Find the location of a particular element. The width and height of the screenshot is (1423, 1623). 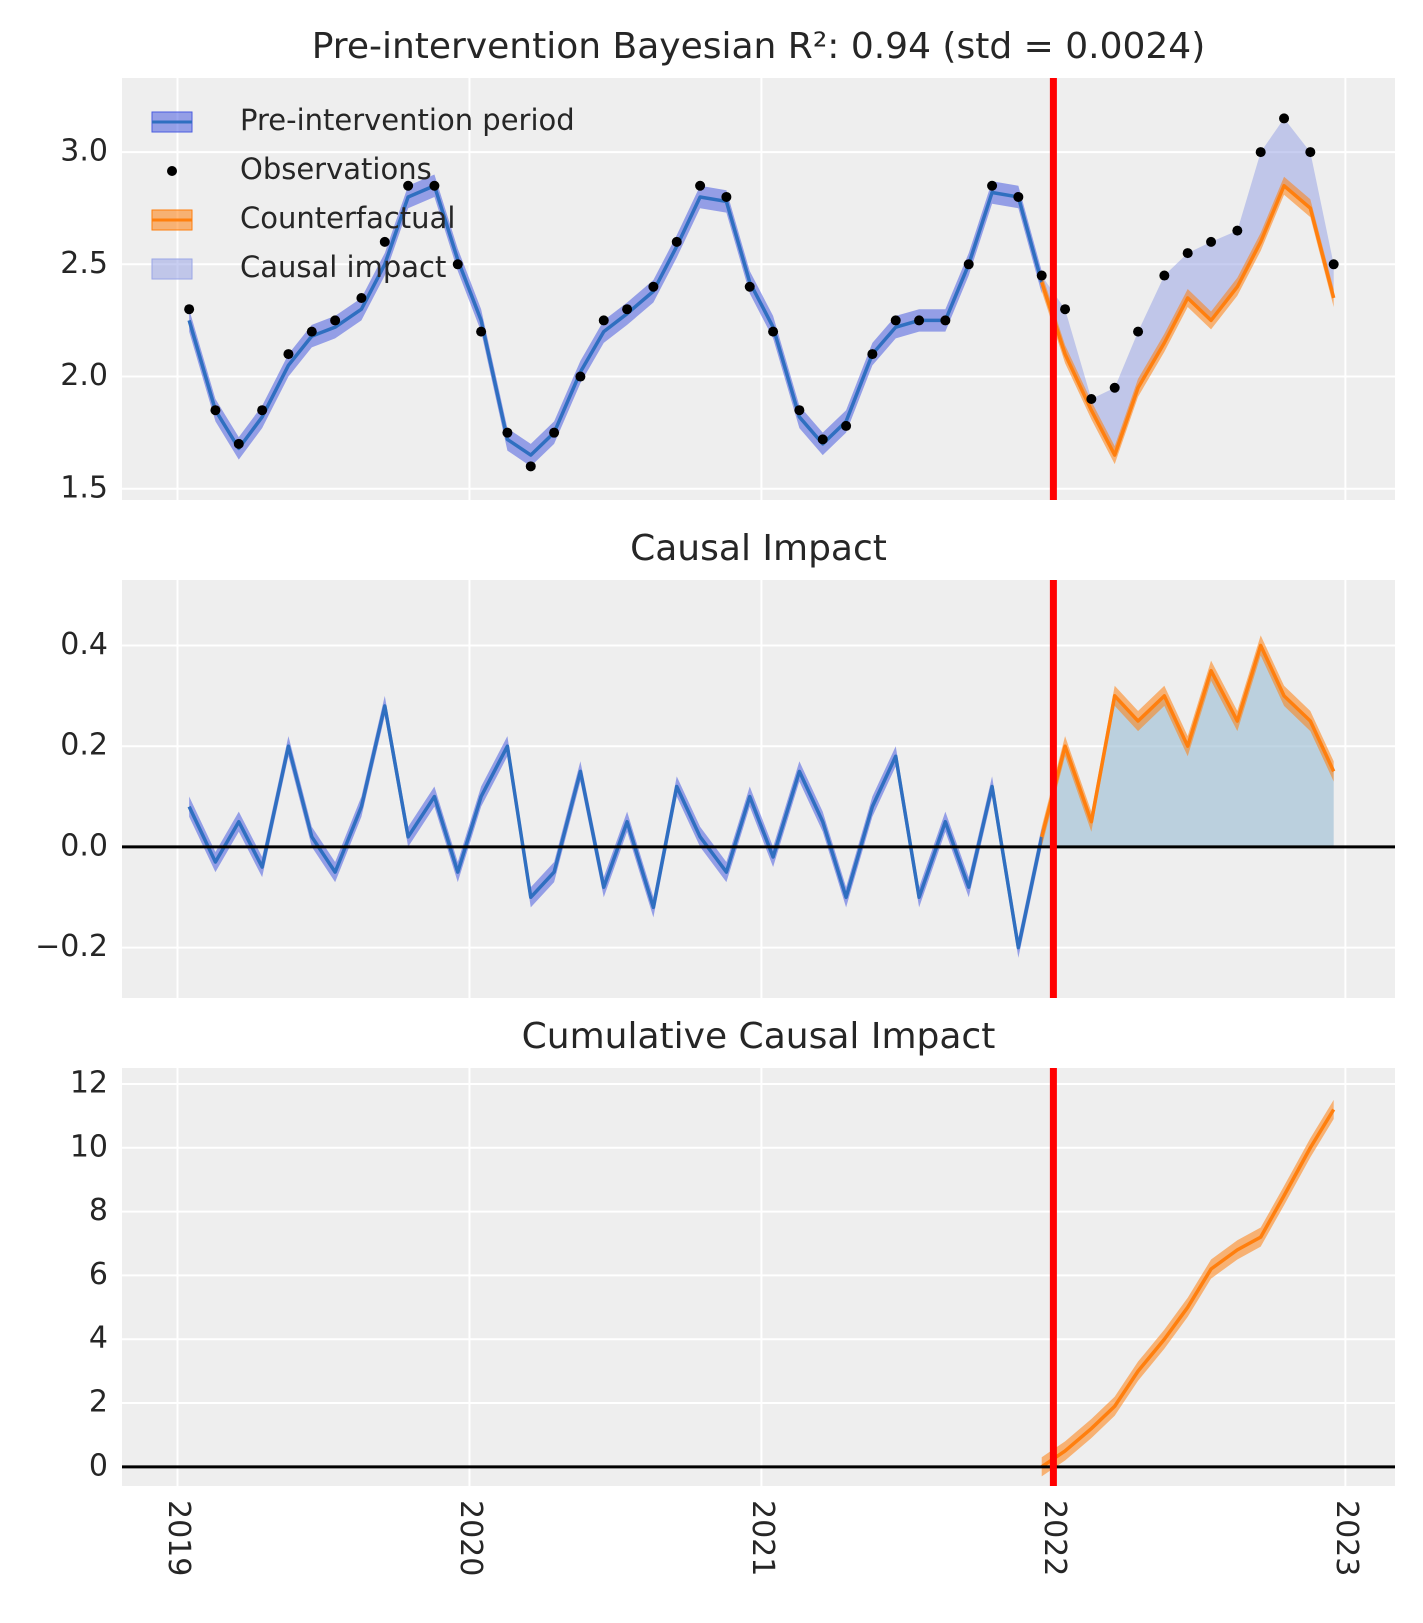

impact-area is located at coordinates (1187, 287).